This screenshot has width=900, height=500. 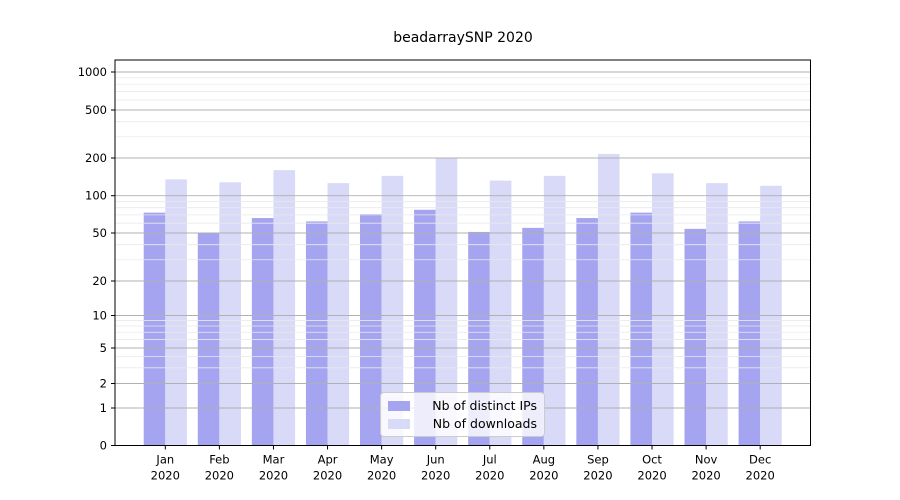 I want to click on y-tick-label: 2, so click(x=103, y=384).